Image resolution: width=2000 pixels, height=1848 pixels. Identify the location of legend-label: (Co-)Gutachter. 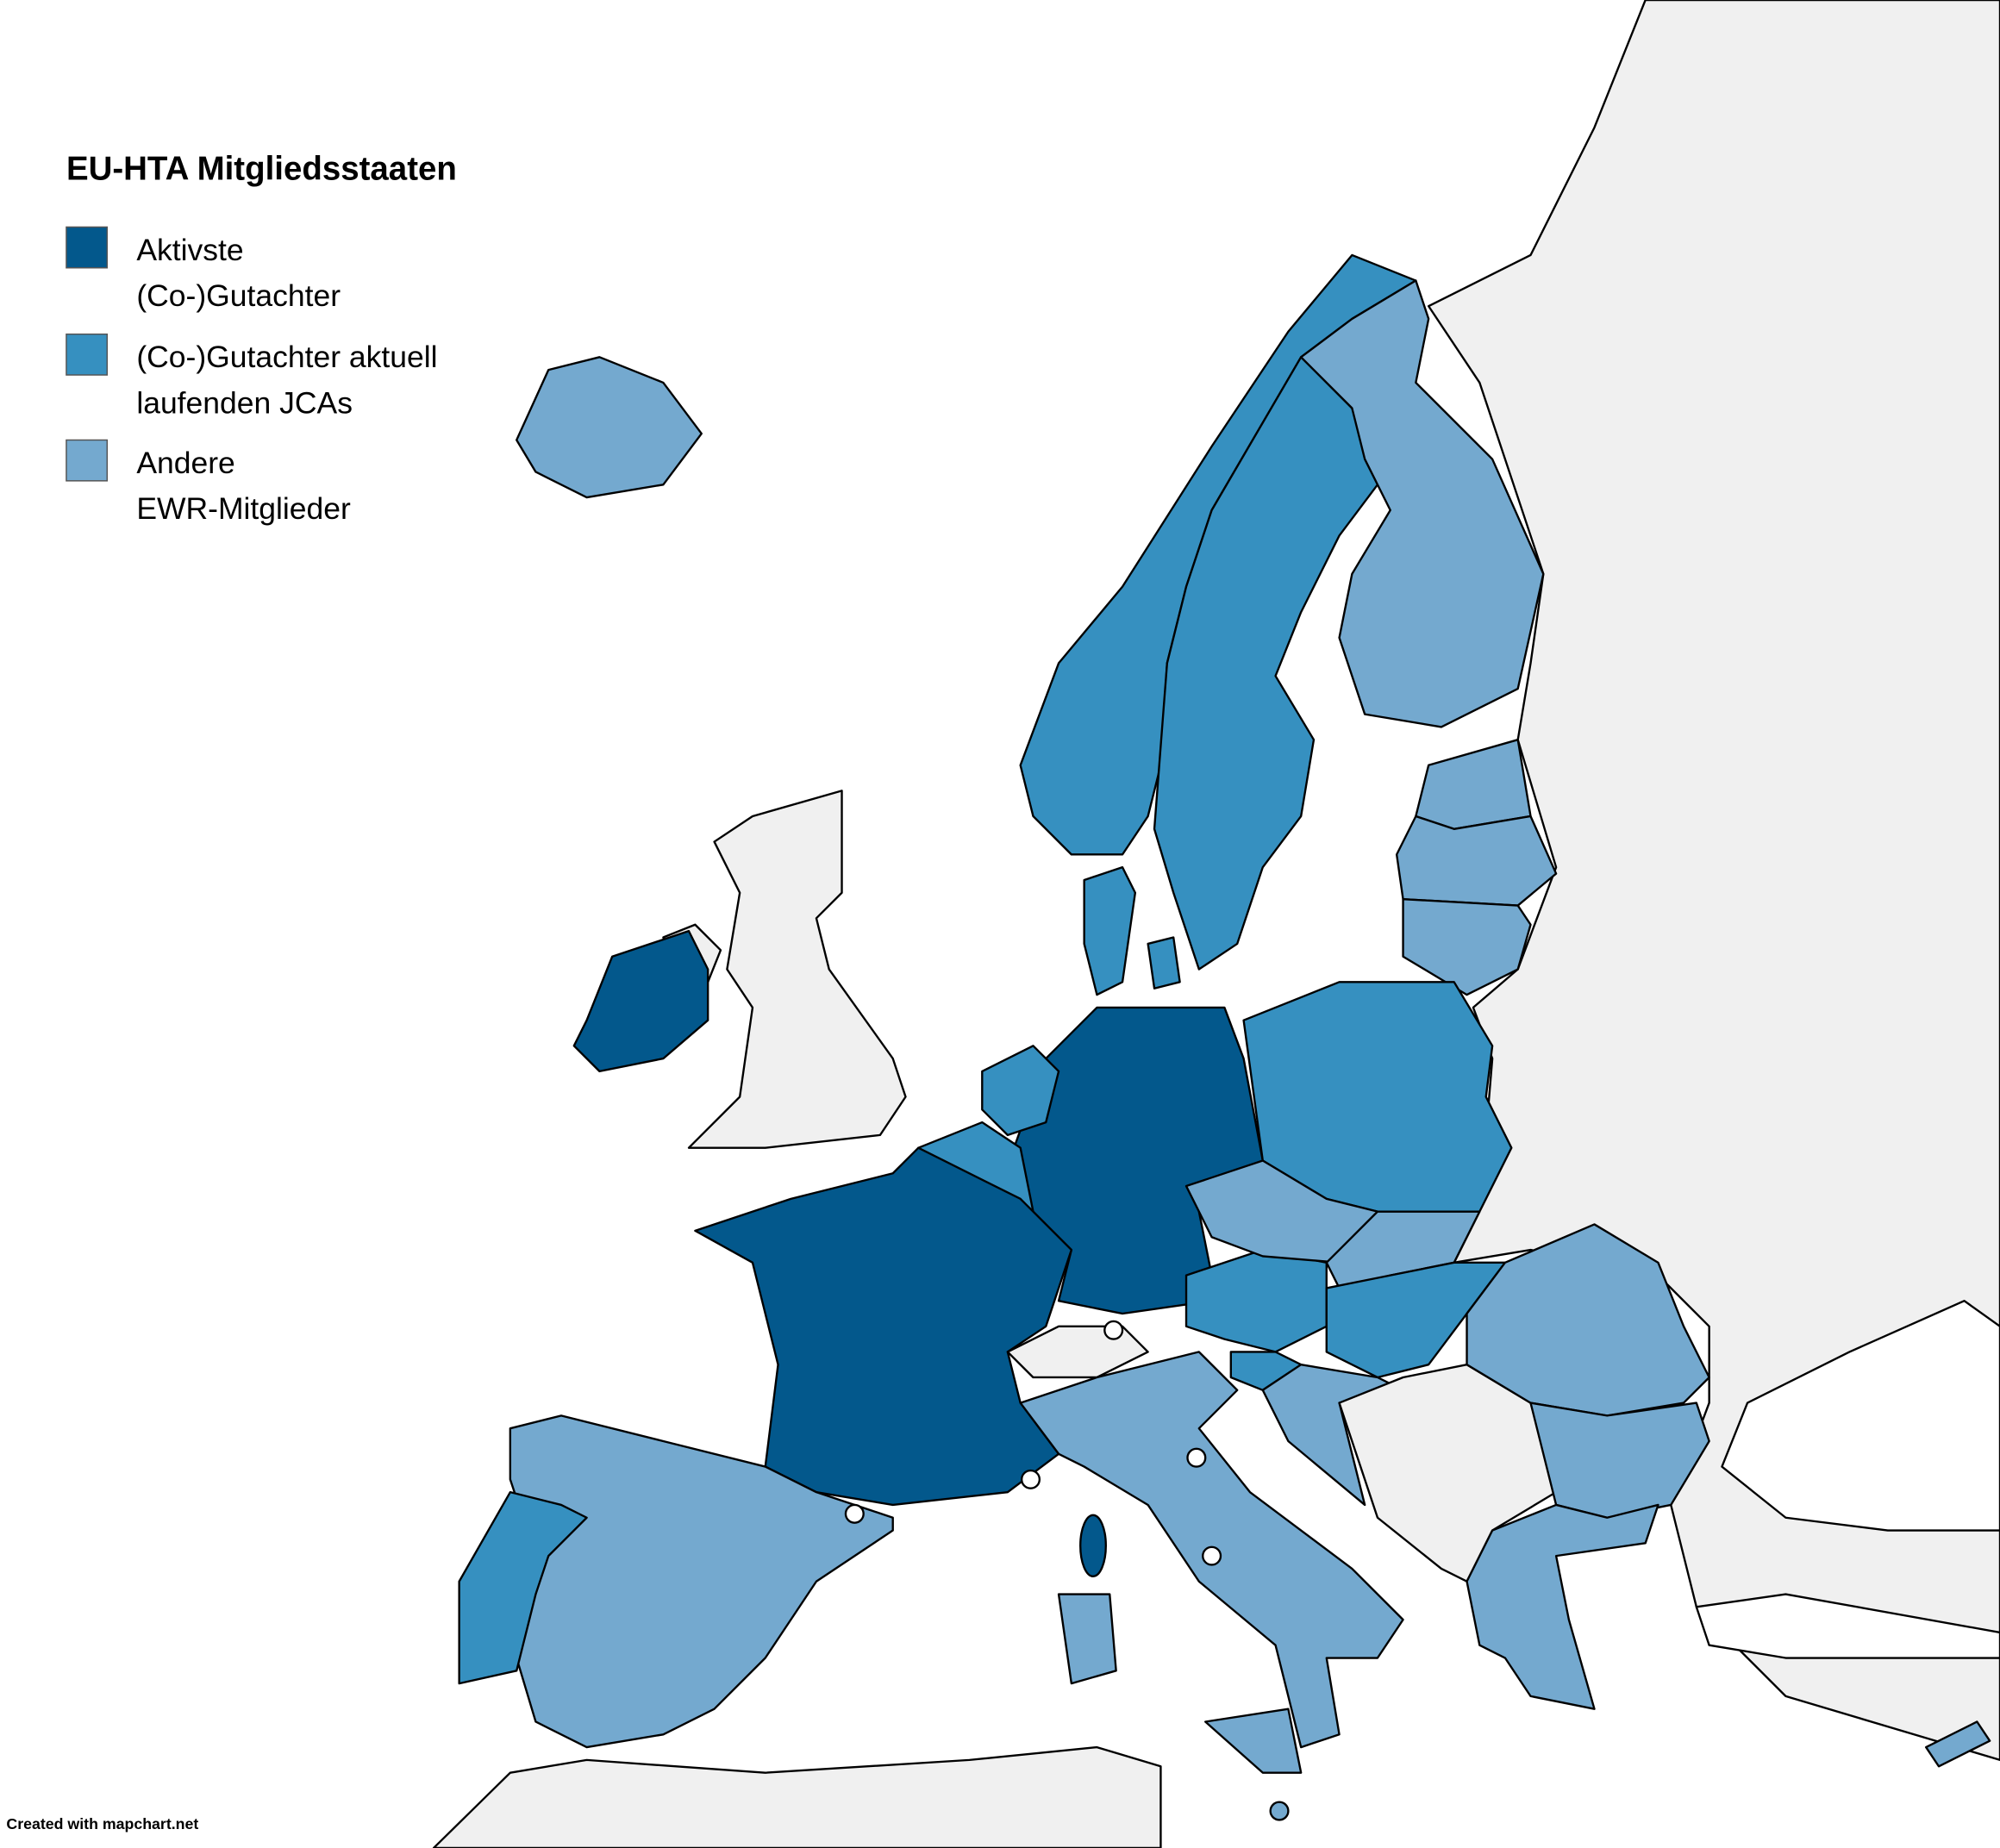
(238, 295).